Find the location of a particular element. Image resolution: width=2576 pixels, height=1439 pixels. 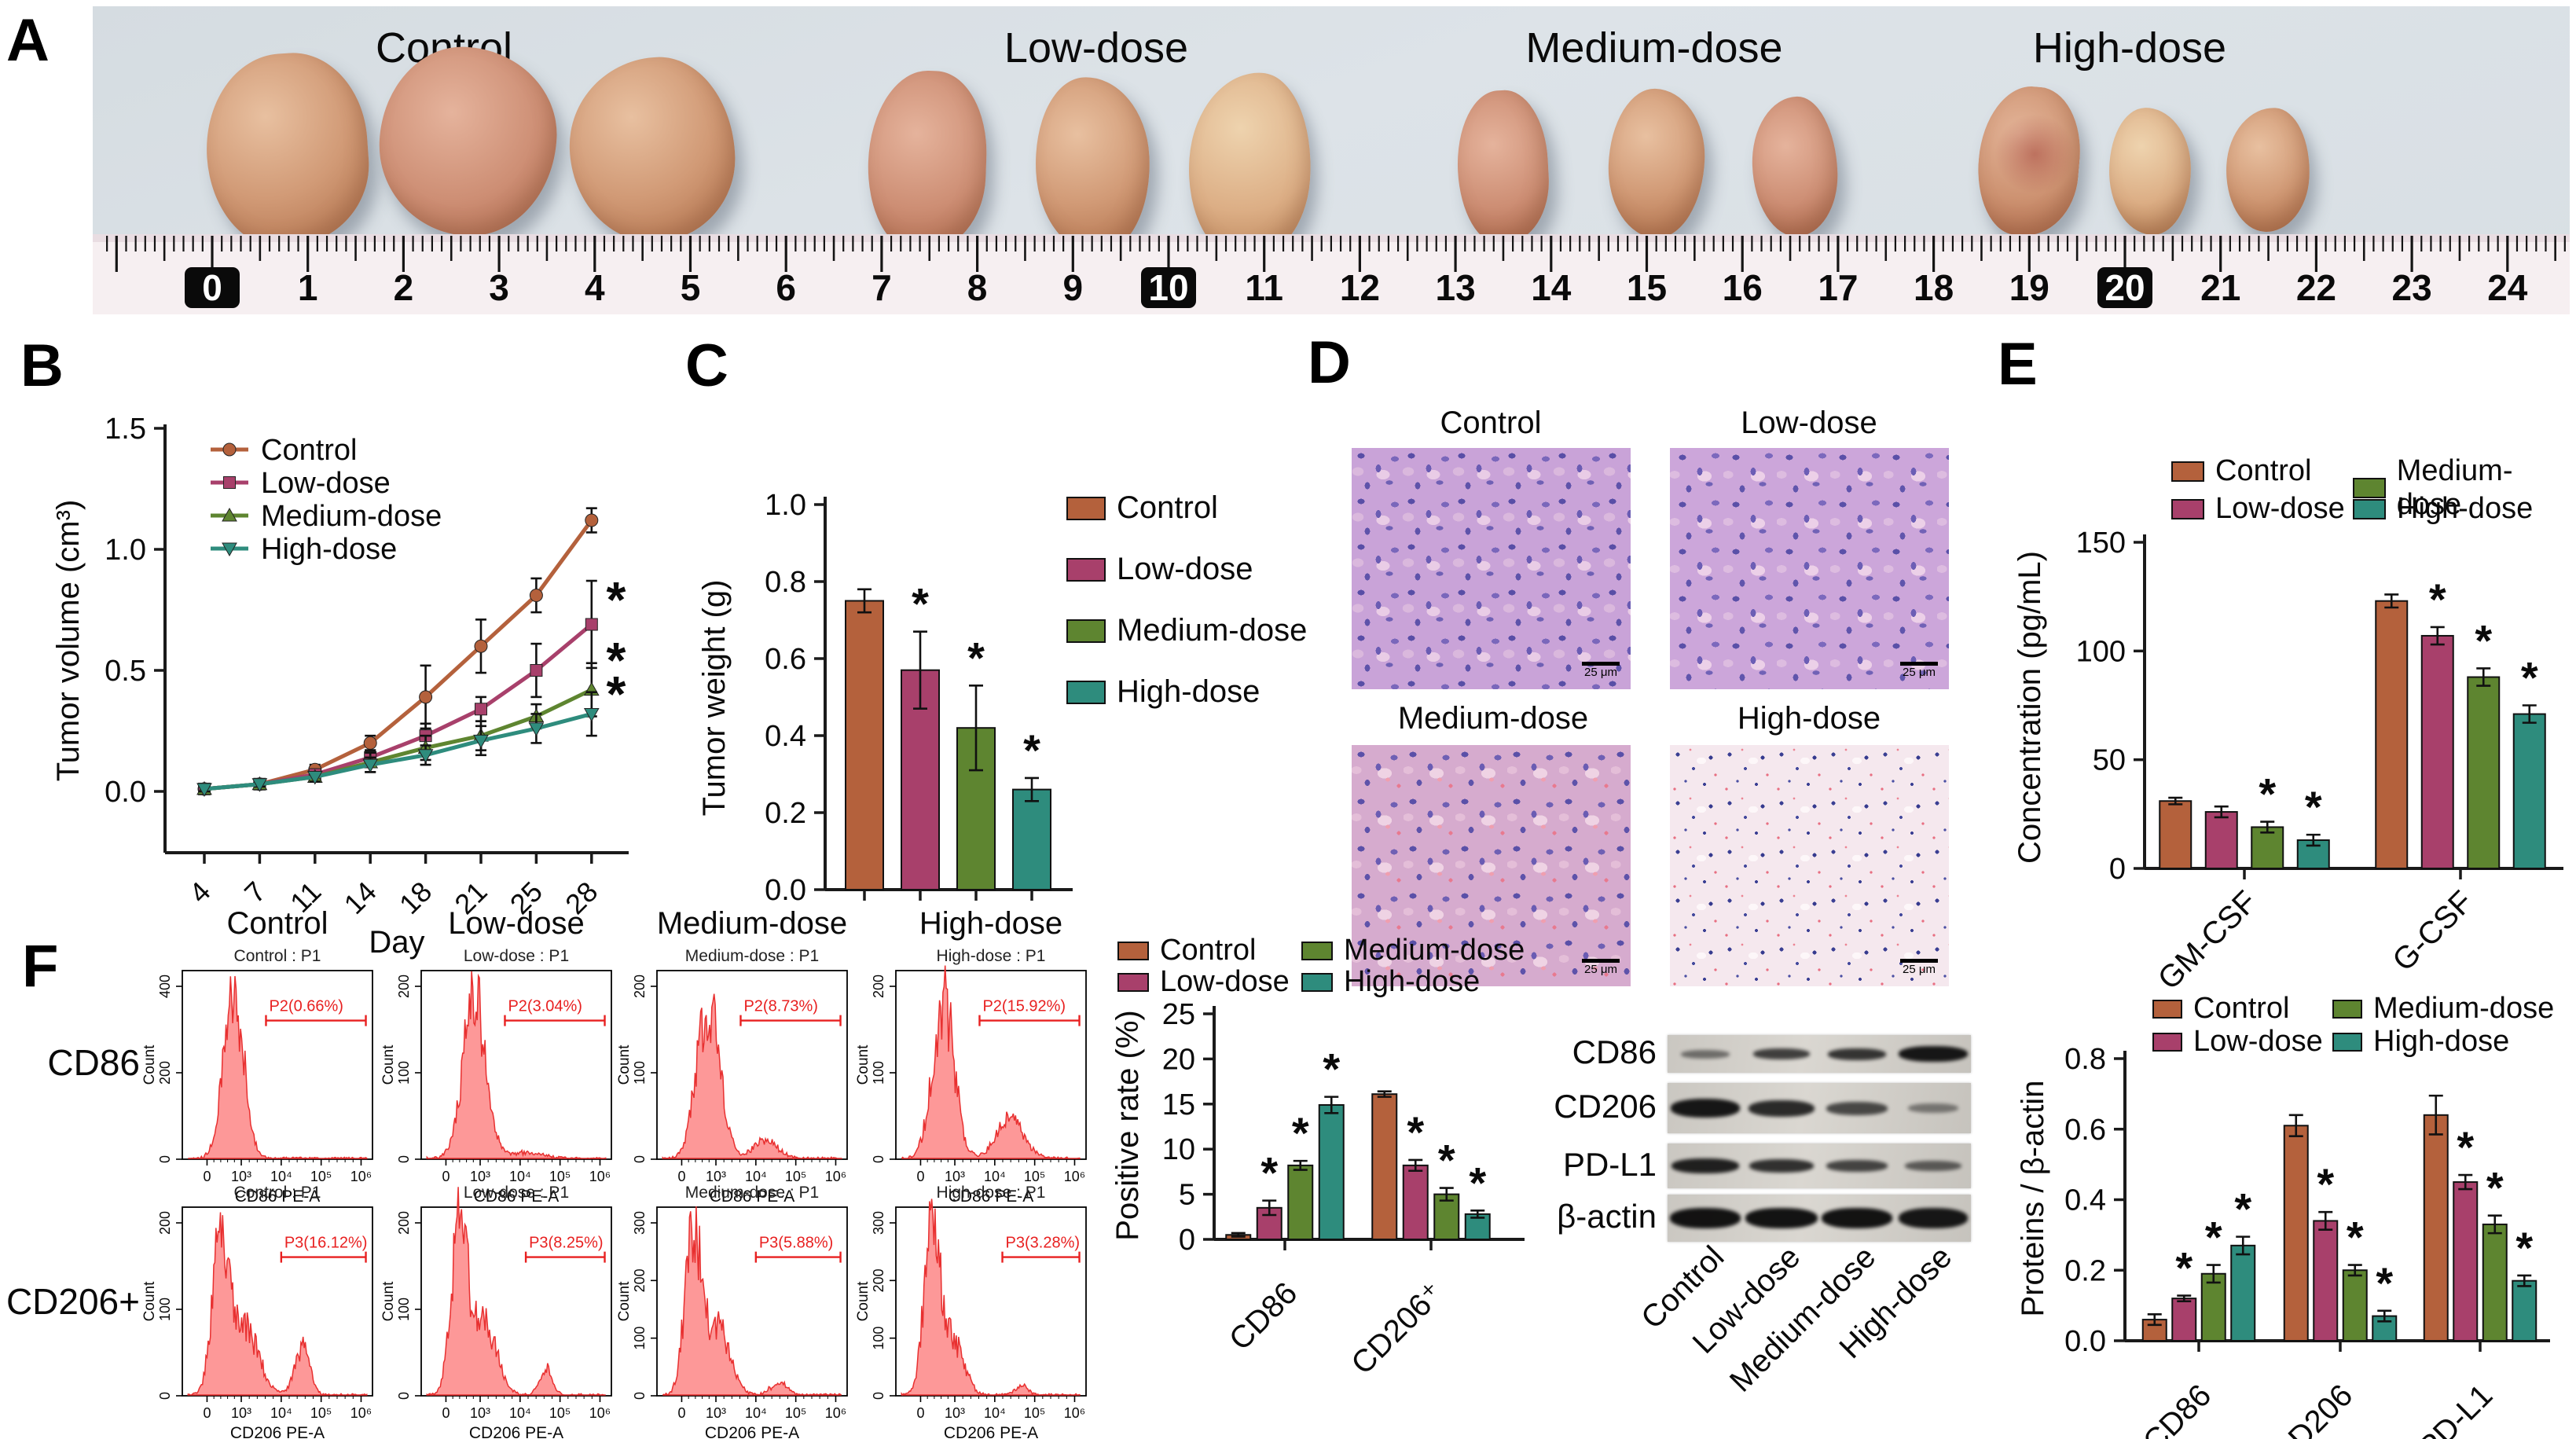

svg-text: Tumor volume (cm³) is located at coordinates (68, 641).